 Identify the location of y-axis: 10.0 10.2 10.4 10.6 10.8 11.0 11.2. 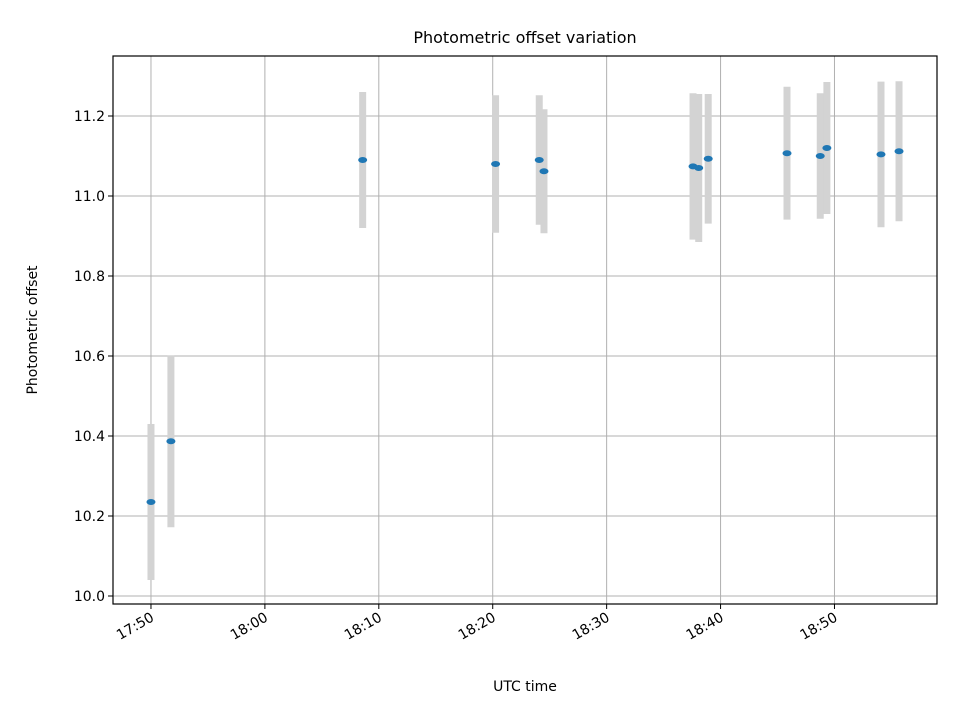
(93, 357).